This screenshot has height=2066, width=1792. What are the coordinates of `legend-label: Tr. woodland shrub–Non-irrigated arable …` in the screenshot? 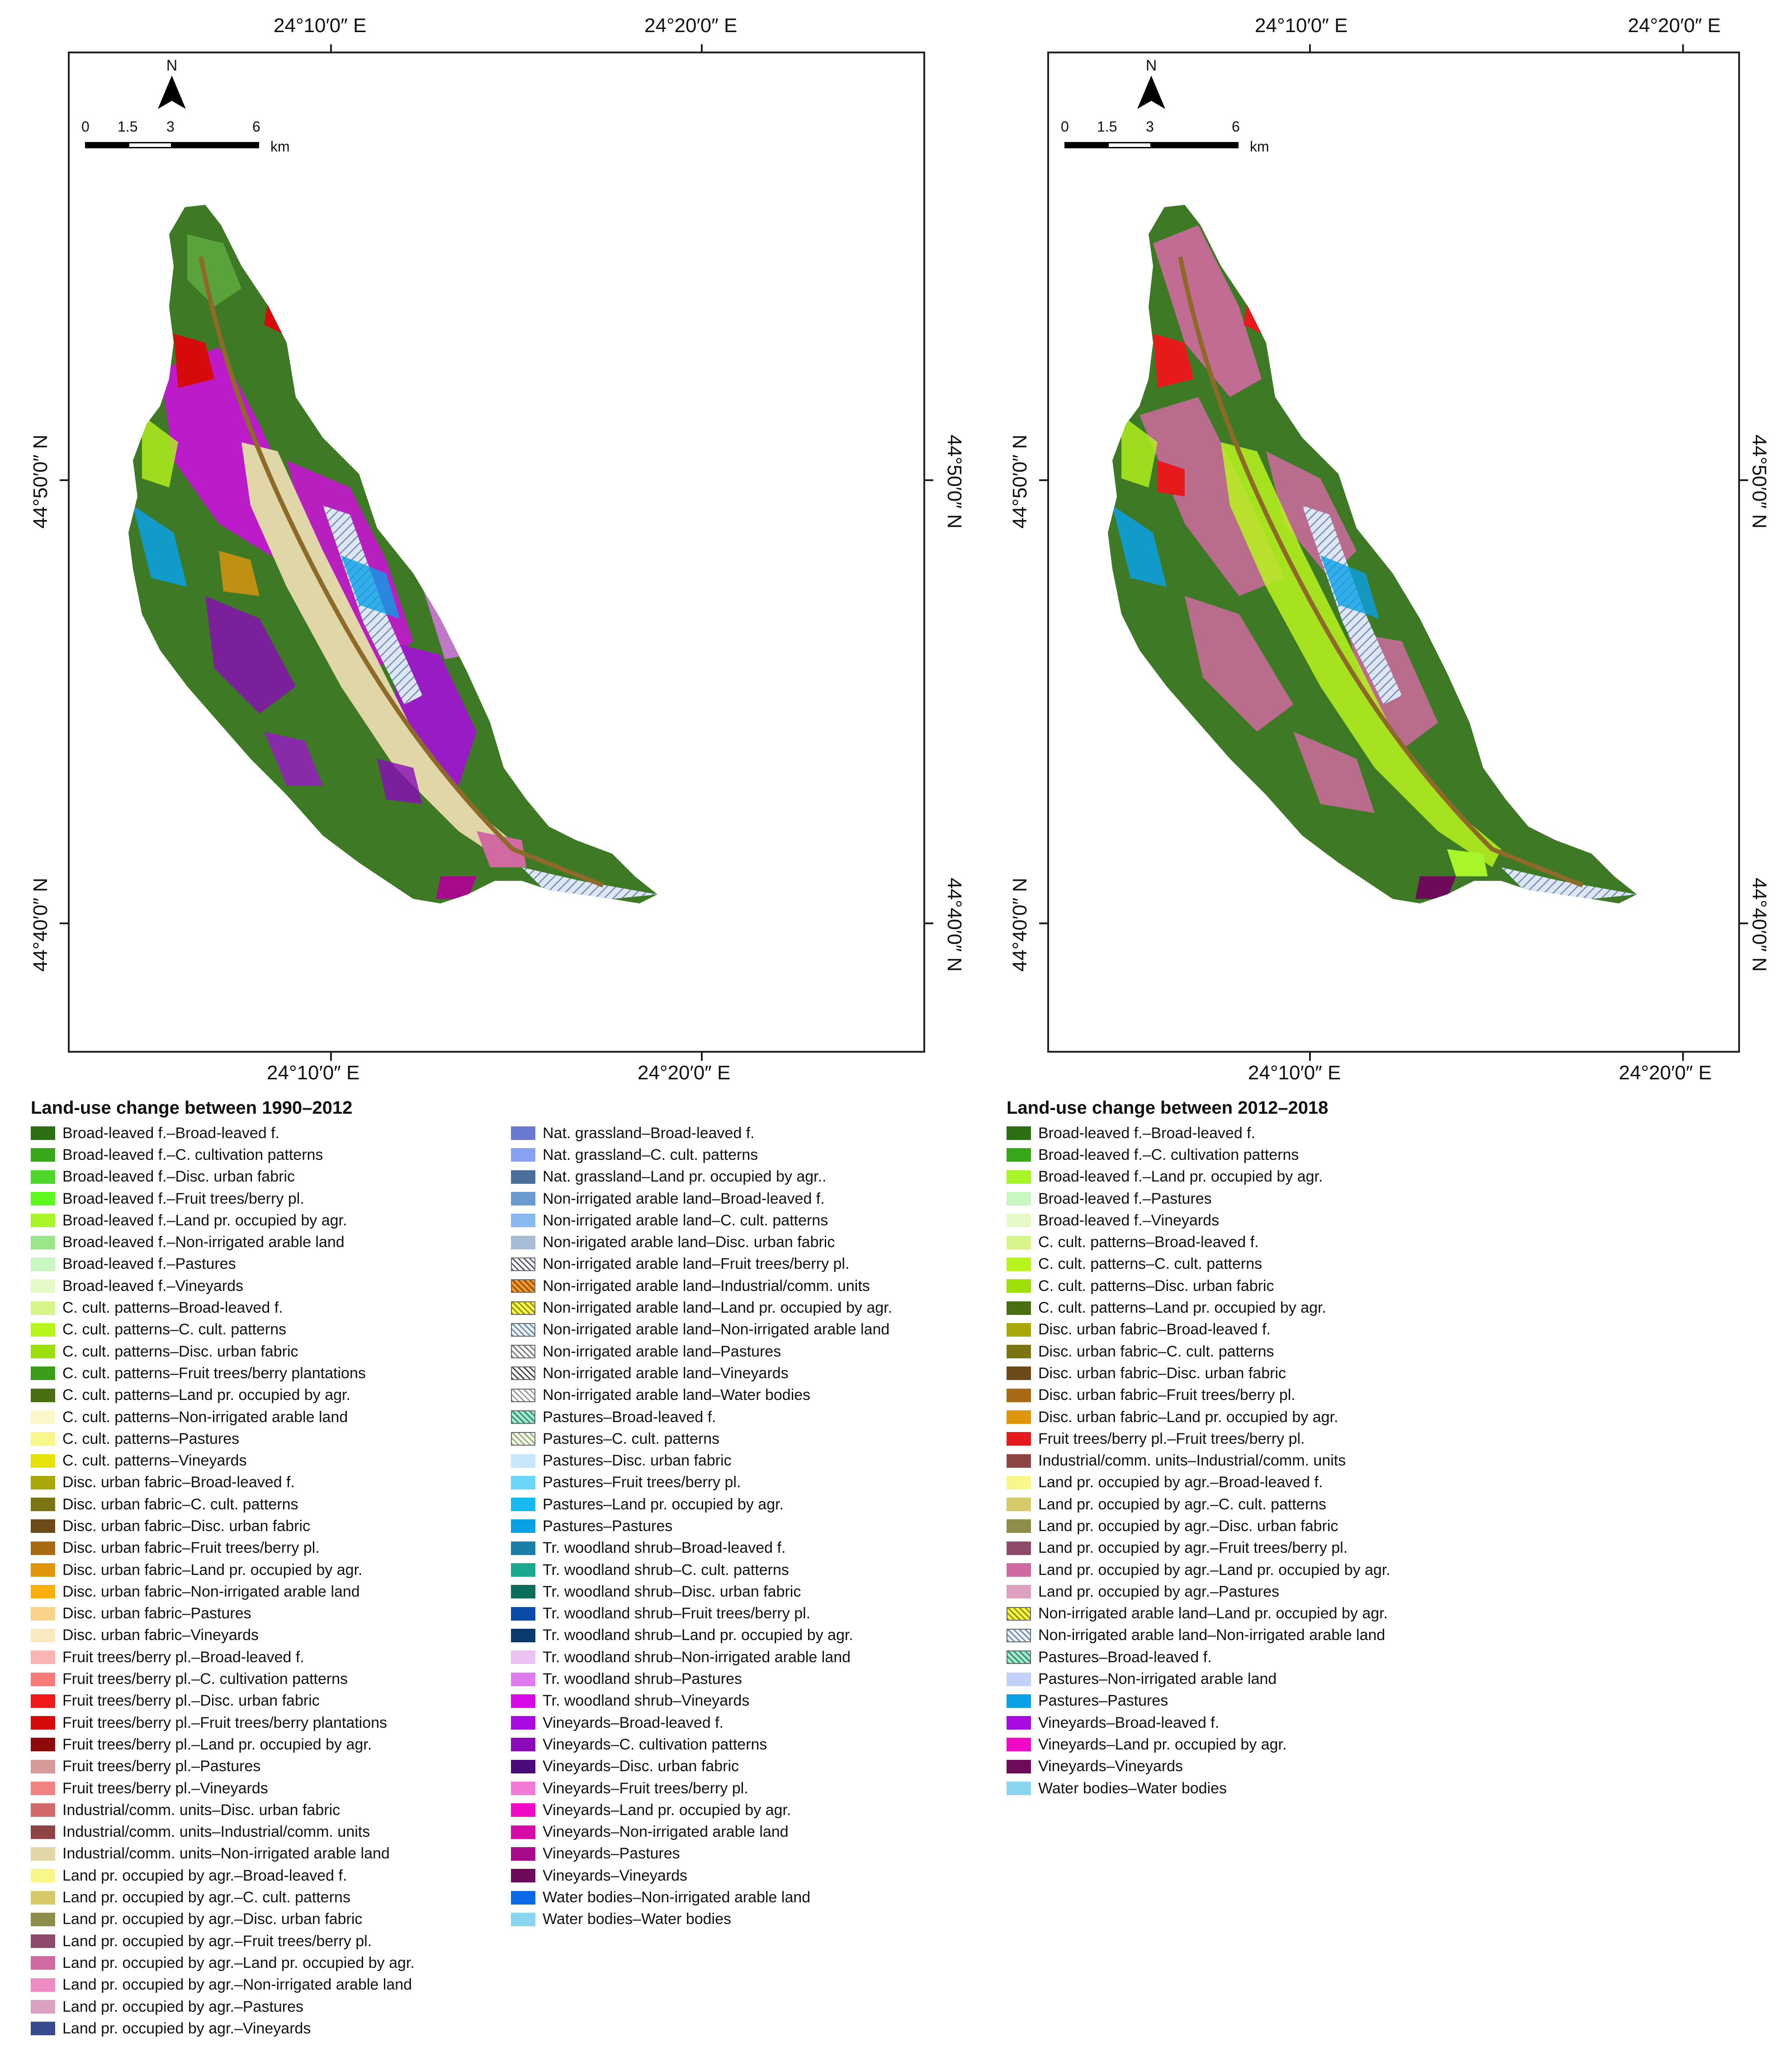 It's located at (697, 1657).